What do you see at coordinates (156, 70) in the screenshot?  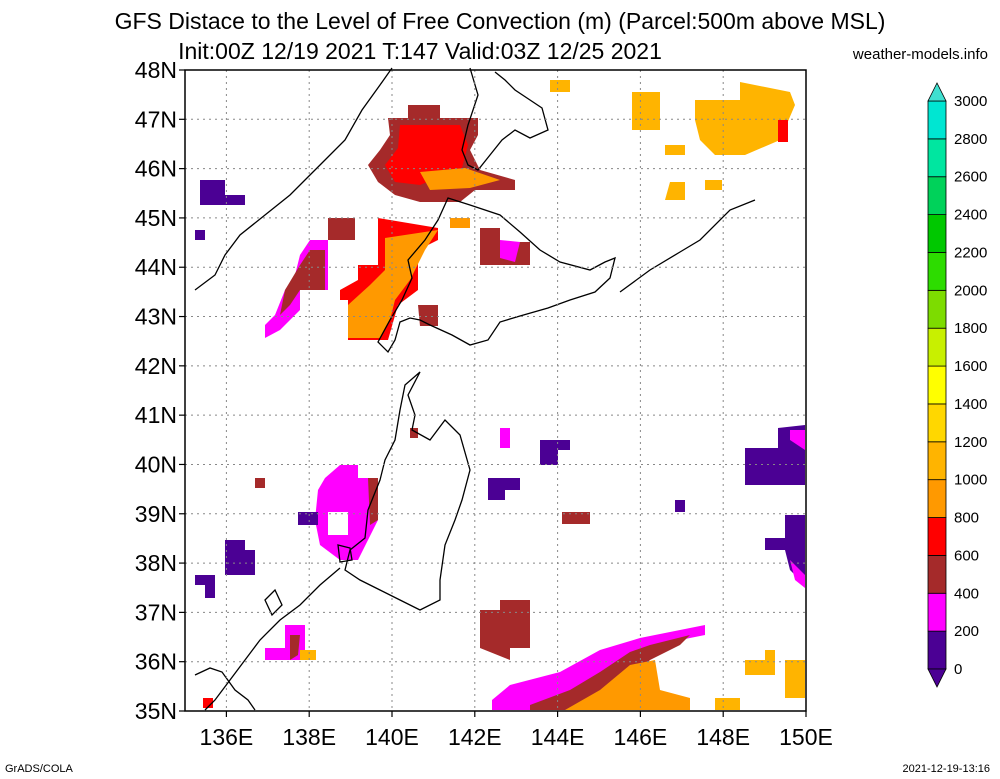 I see `lat-tick-label: 48N` at bounding box center [156, 70].